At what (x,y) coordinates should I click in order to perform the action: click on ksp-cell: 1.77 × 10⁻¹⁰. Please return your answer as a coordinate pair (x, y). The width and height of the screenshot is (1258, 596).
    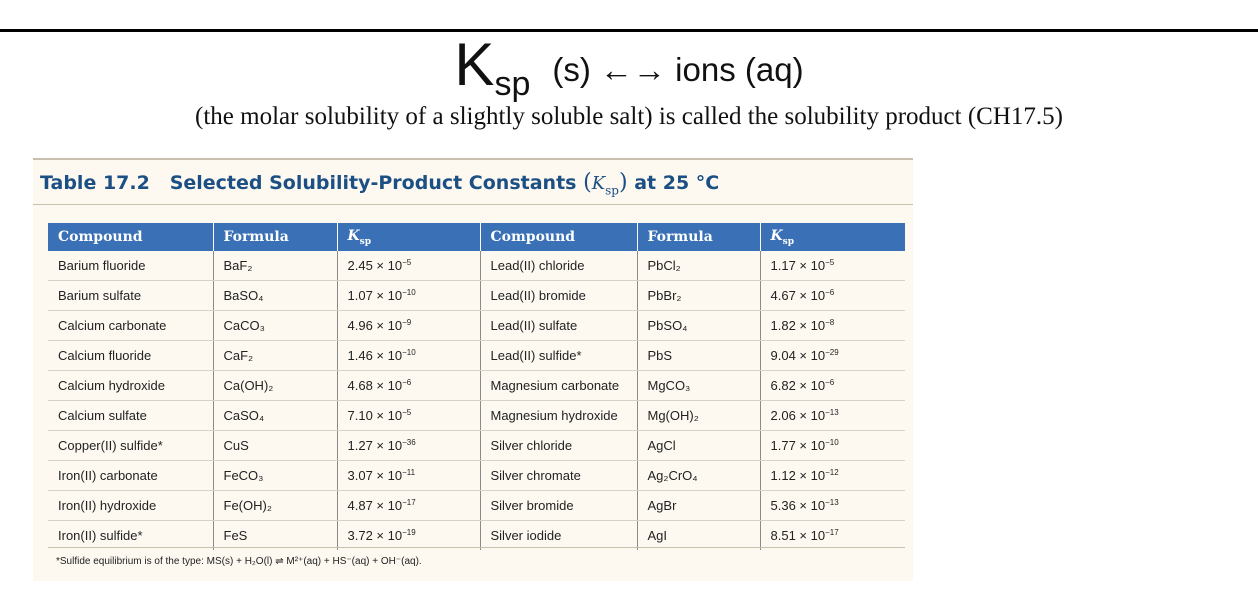
    Looking at the image, I should click on (832, 445).